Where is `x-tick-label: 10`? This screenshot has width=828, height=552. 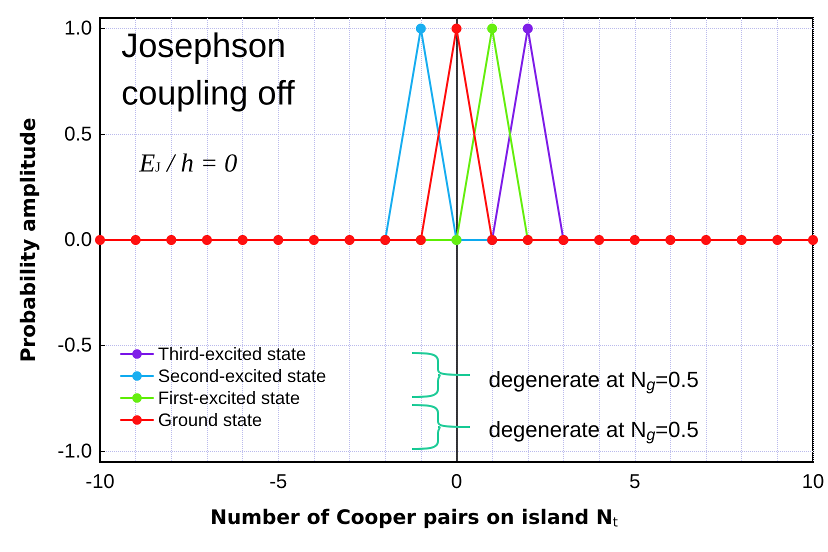 x-tick-label: 10 is located at coordinates (813, 482).